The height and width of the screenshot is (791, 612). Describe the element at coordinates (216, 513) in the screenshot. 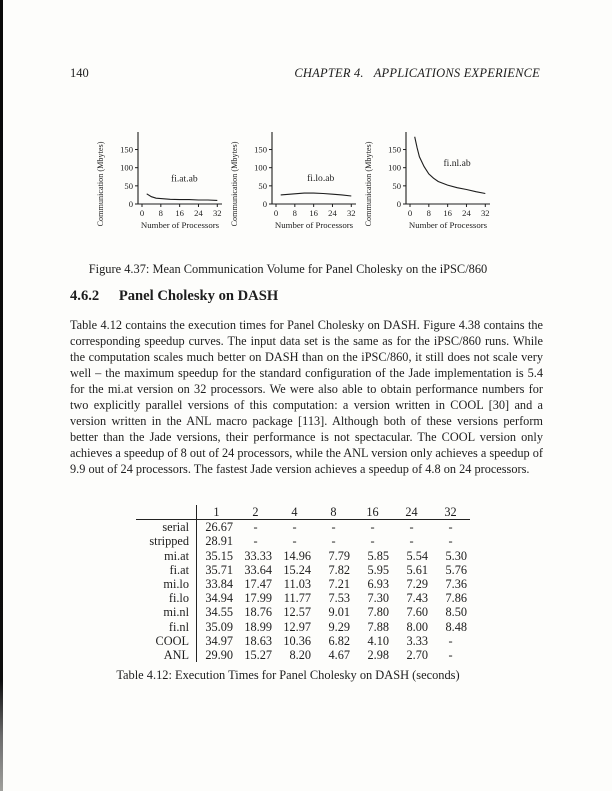

I see `col-header-1: 1` at that location.